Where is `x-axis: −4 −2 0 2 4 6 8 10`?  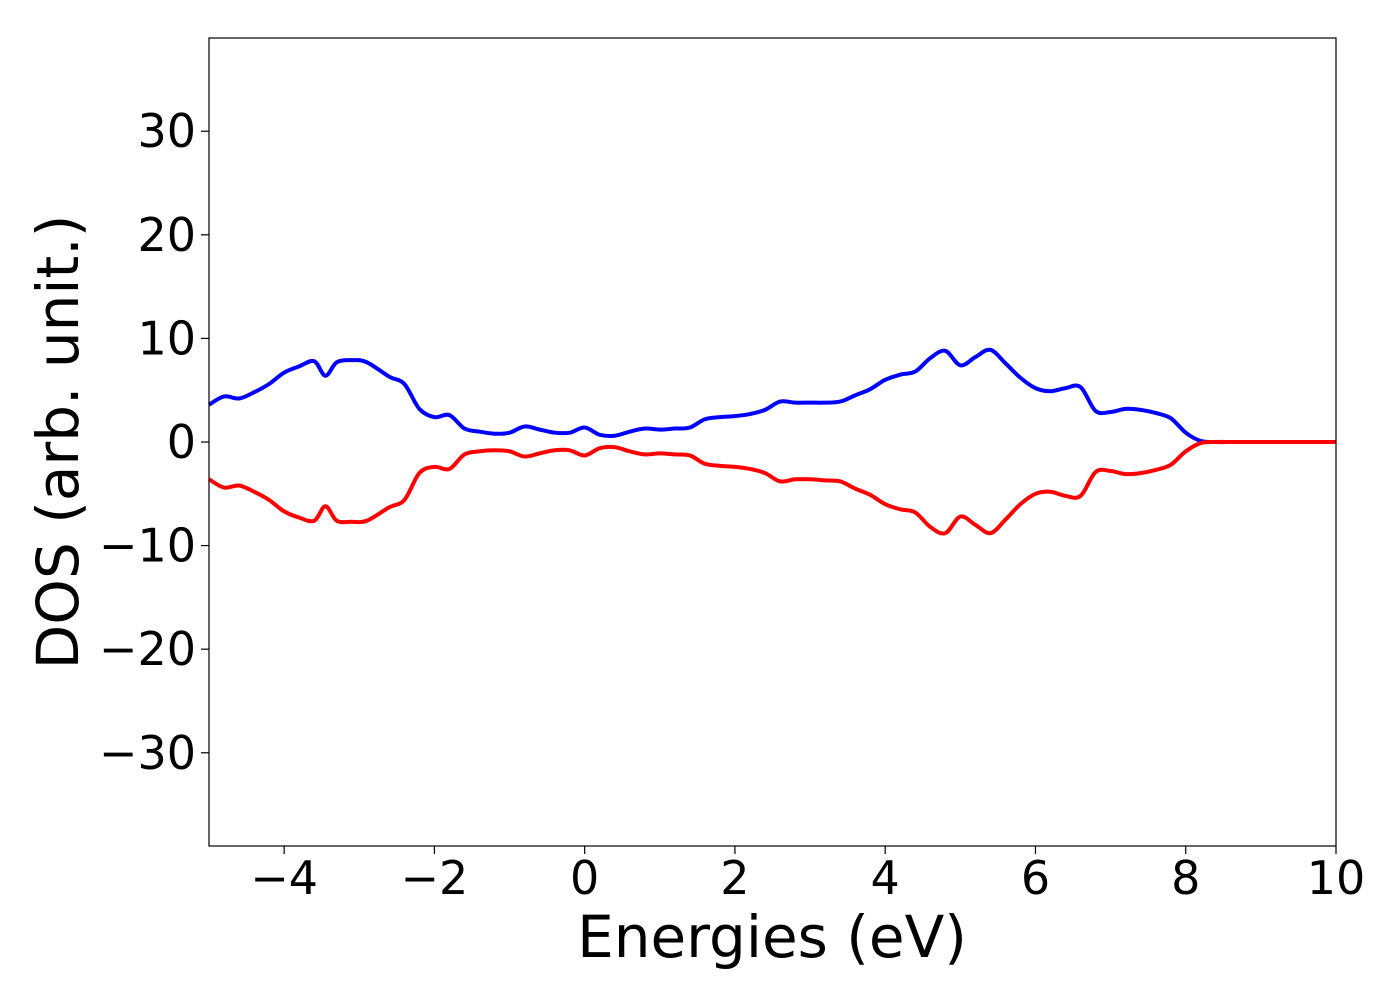
x-axis: −4 −2 0 2 4 6 8 10 is located at coordinates (807, 875).